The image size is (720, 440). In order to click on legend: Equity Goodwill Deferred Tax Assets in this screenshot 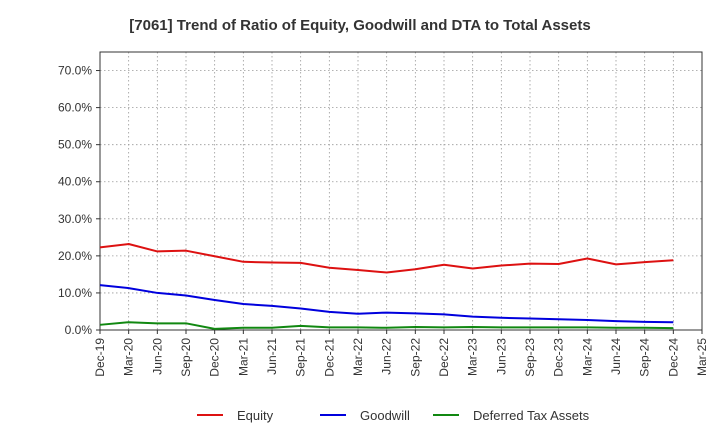, I will do `click(393, 415)`.